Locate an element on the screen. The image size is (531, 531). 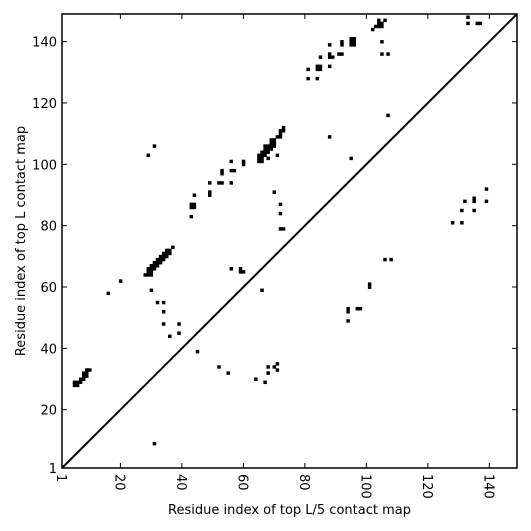
y-tick-label: 120 is located at coordinates (44, 104).